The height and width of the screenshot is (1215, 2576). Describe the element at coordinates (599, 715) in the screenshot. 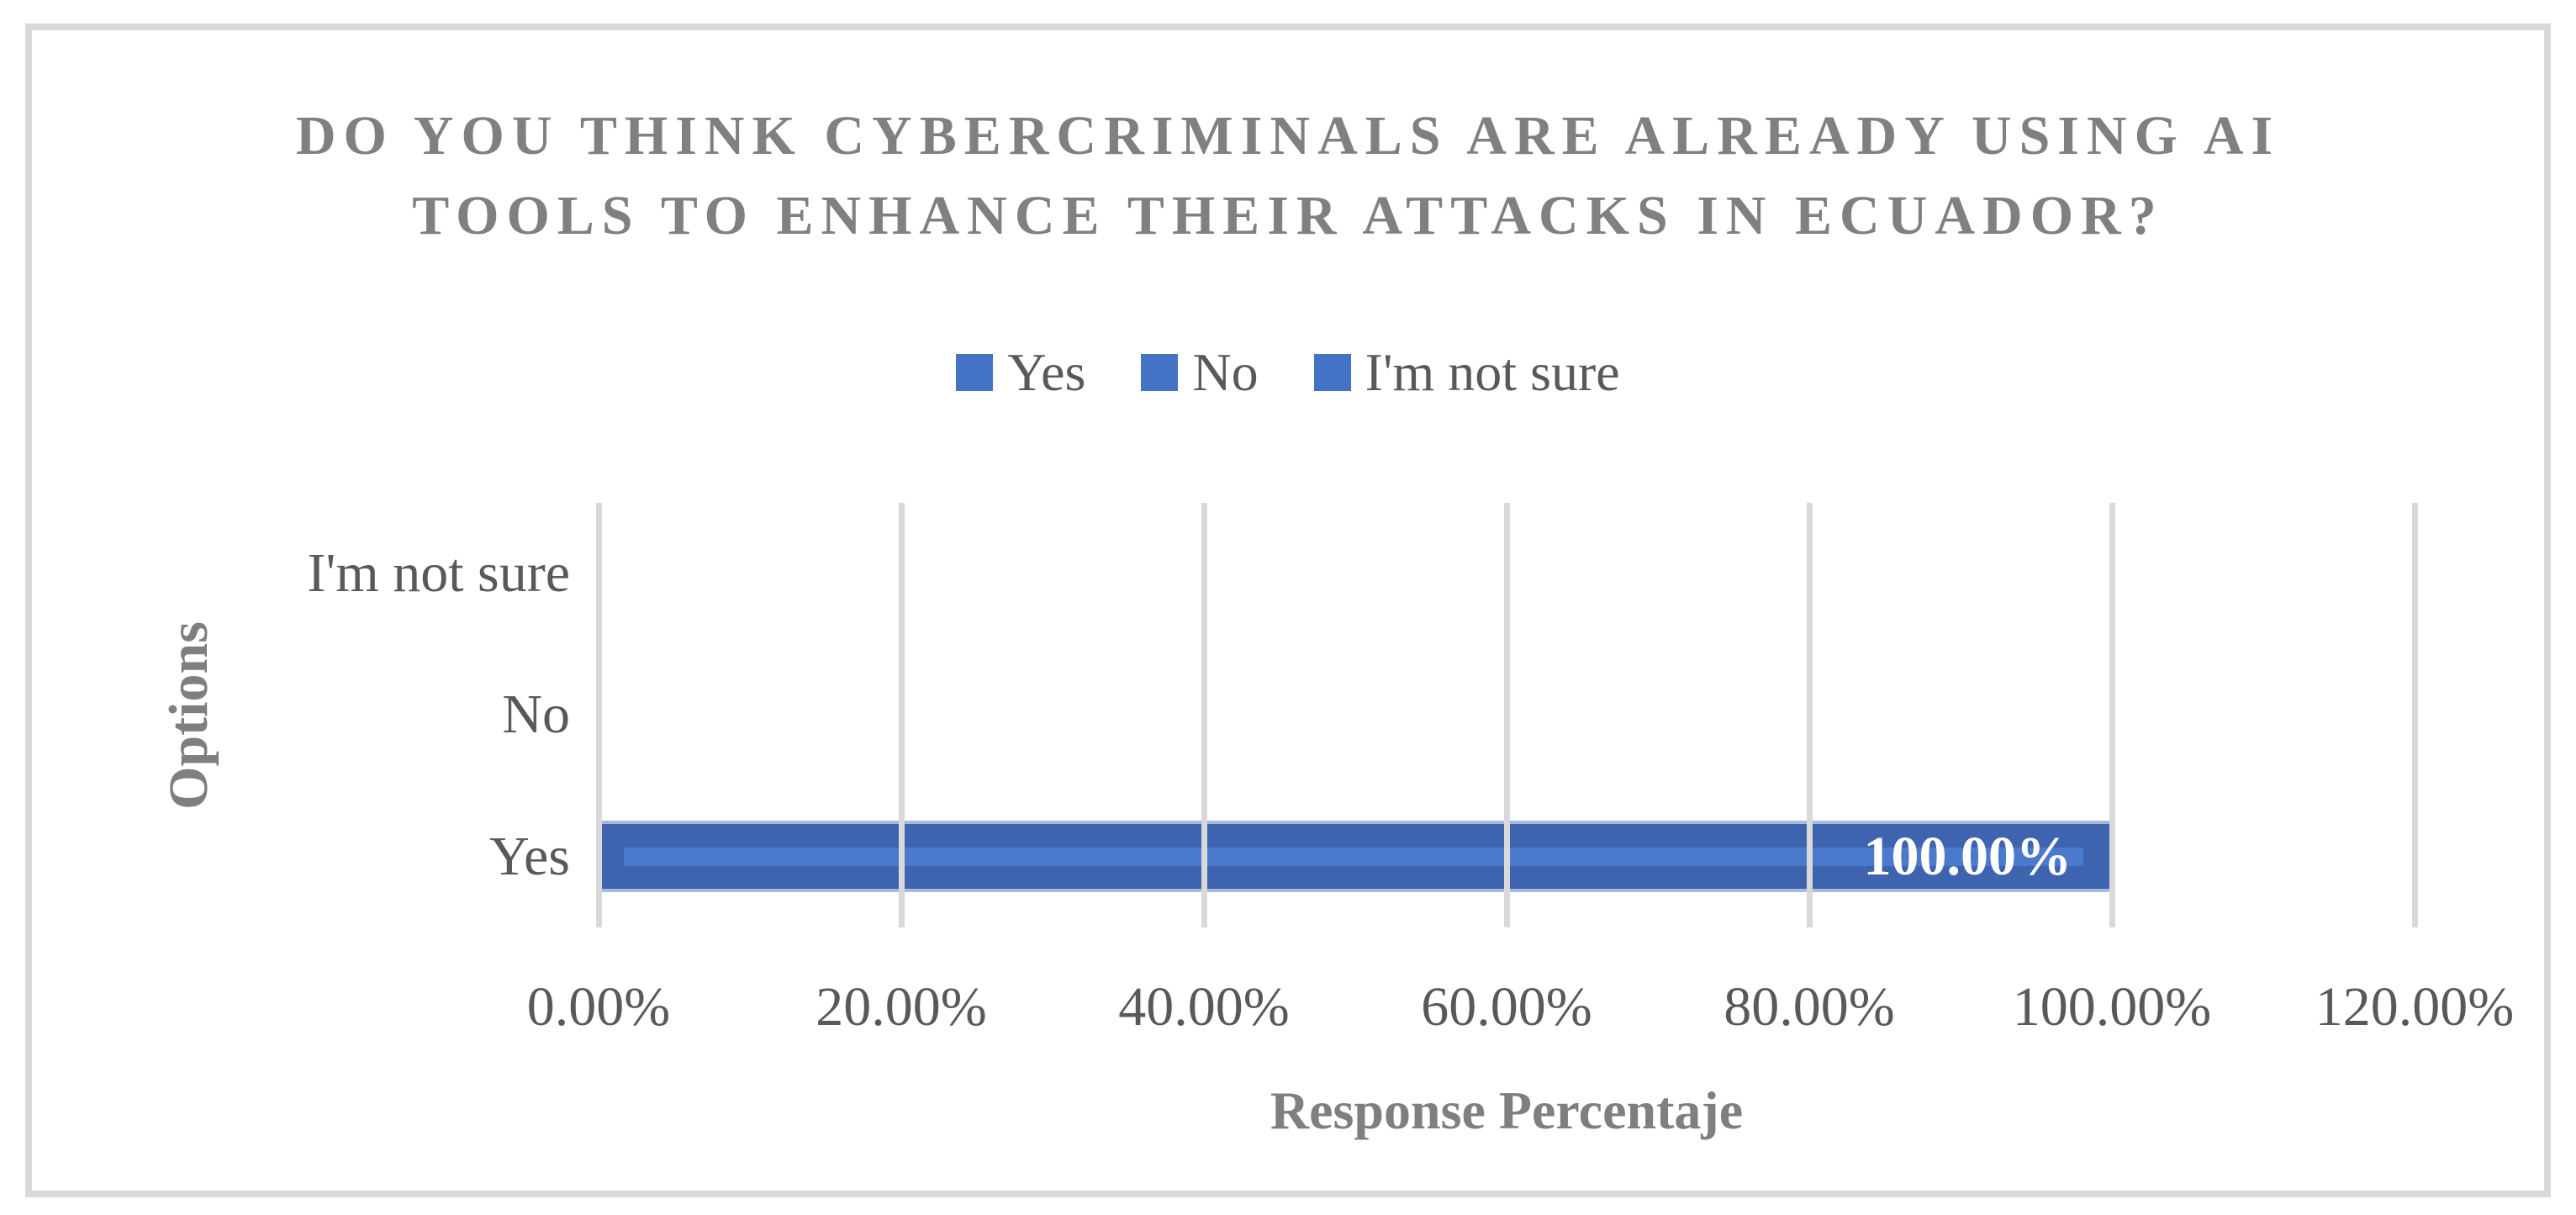

I see `y-axis-line` at that location.